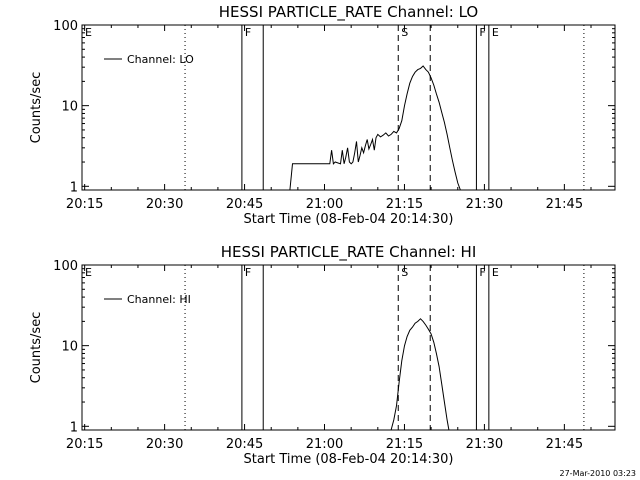 The height and width of the screenshot is (480, 640). Describe the element at coordinates (348, 12) in the screenshot. I see `chart-title: HESSI PARTICLE_RATE Channel: LO` at that location.